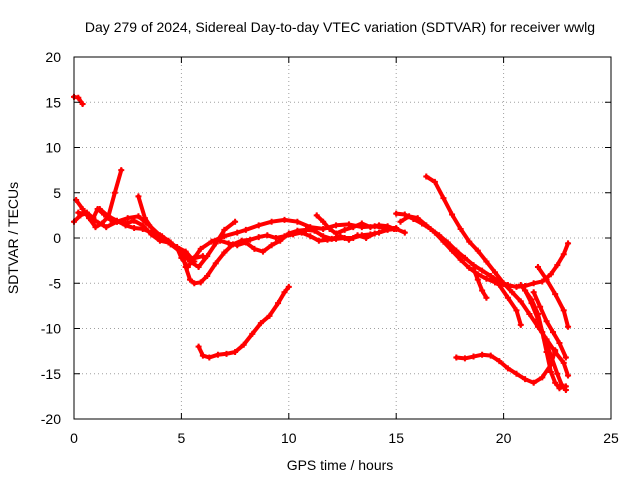 The width and height of the screenshot is (640, 480). What do you see at coordinates (340, 465) in the screenshot?
I see `x-axis-label: GPS time / hours` at bounding box center [340, 465].